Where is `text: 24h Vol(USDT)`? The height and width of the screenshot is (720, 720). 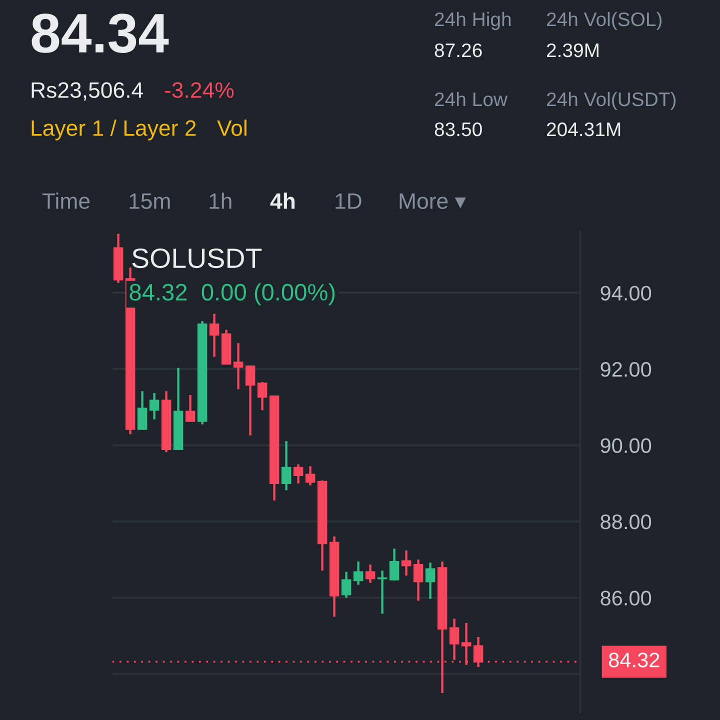
text: 24h Vol(USDT) is located at coordinates (611, 101).